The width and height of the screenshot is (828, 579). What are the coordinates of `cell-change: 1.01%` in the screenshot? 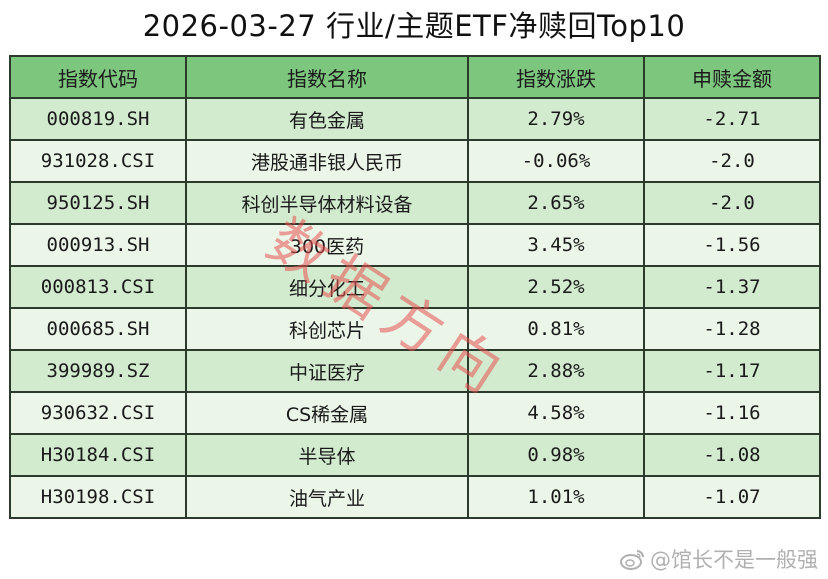 It's located at (556, 497).